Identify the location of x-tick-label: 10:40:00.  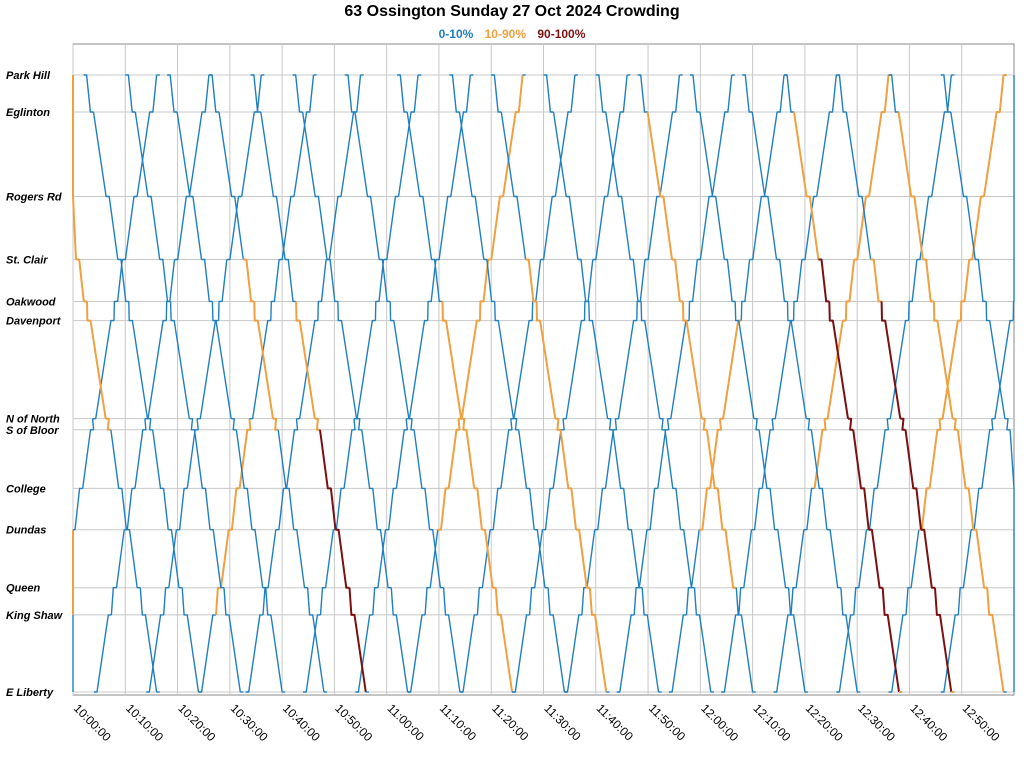
(301, 722).